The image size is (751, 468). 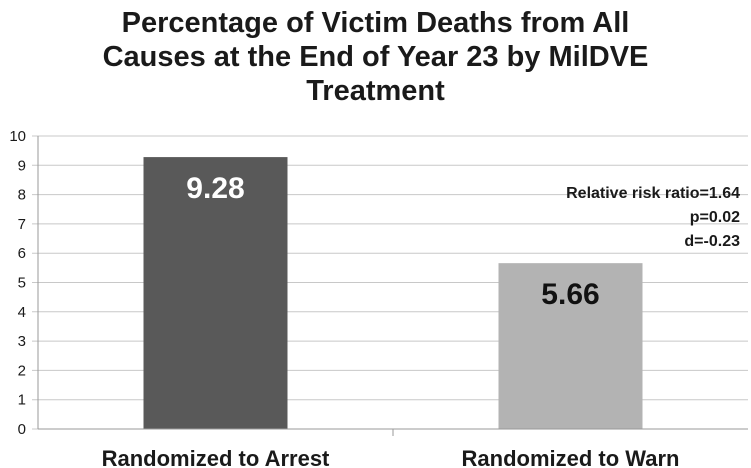 I want to click on y-tick-label: 10, so click(x=17, y=136).